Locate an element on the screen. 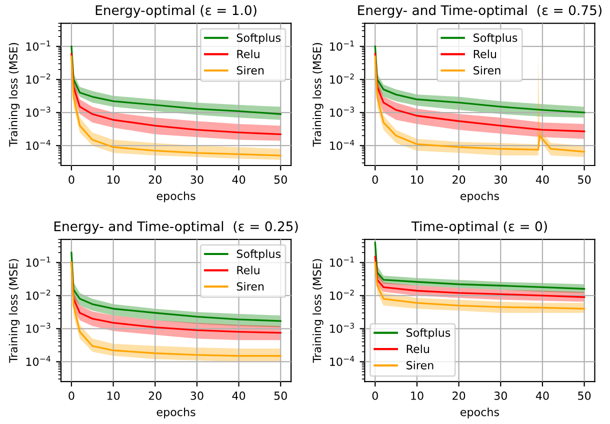 This screenshot has width=610, height=424. chart-title: Energy- and Time-optimal (ε = 0.25) is located at coordinates (176, 227).